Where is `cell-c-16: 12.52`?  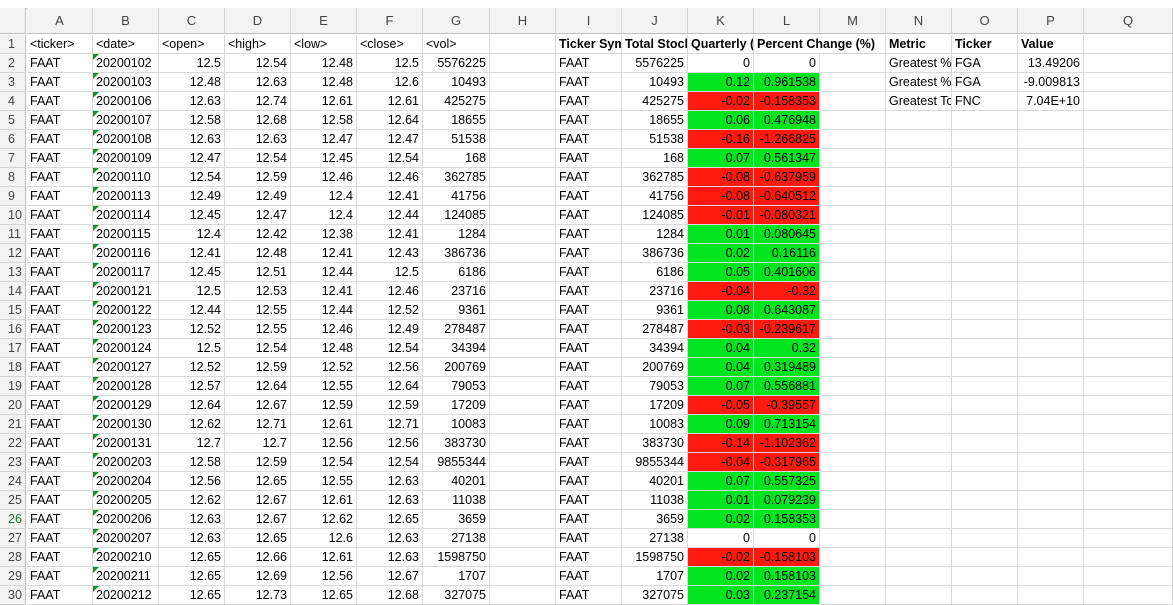
cell-c-16: 12.52 is located at coordinates (192, 329).